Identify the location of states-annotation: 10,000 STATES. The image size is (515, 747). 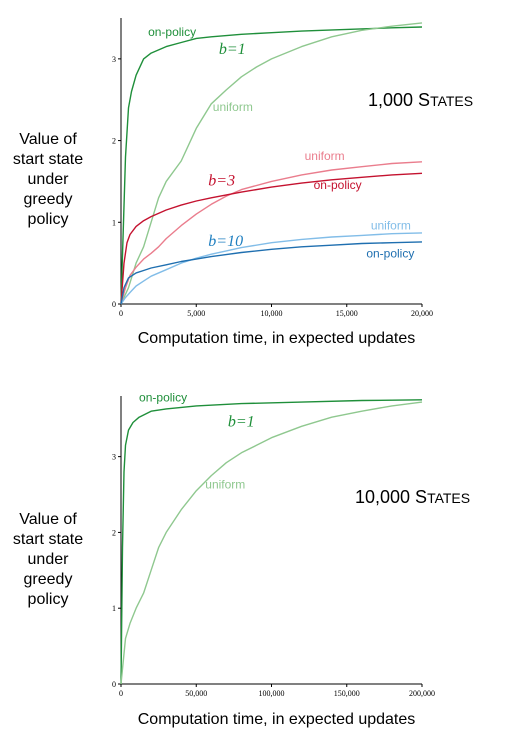
(412, 497).